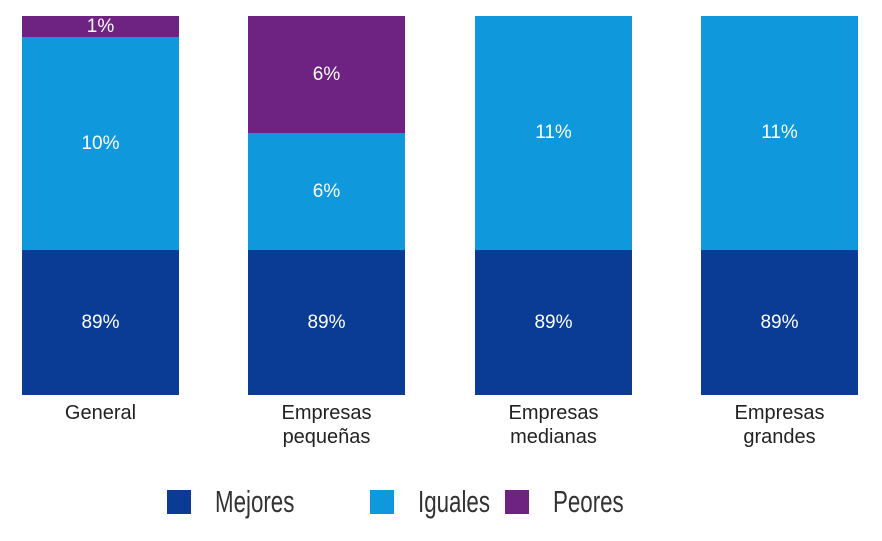 The width and height of the screenshot is (882, 541). I want to click on legend-label: Iguales, so click(454, 501).